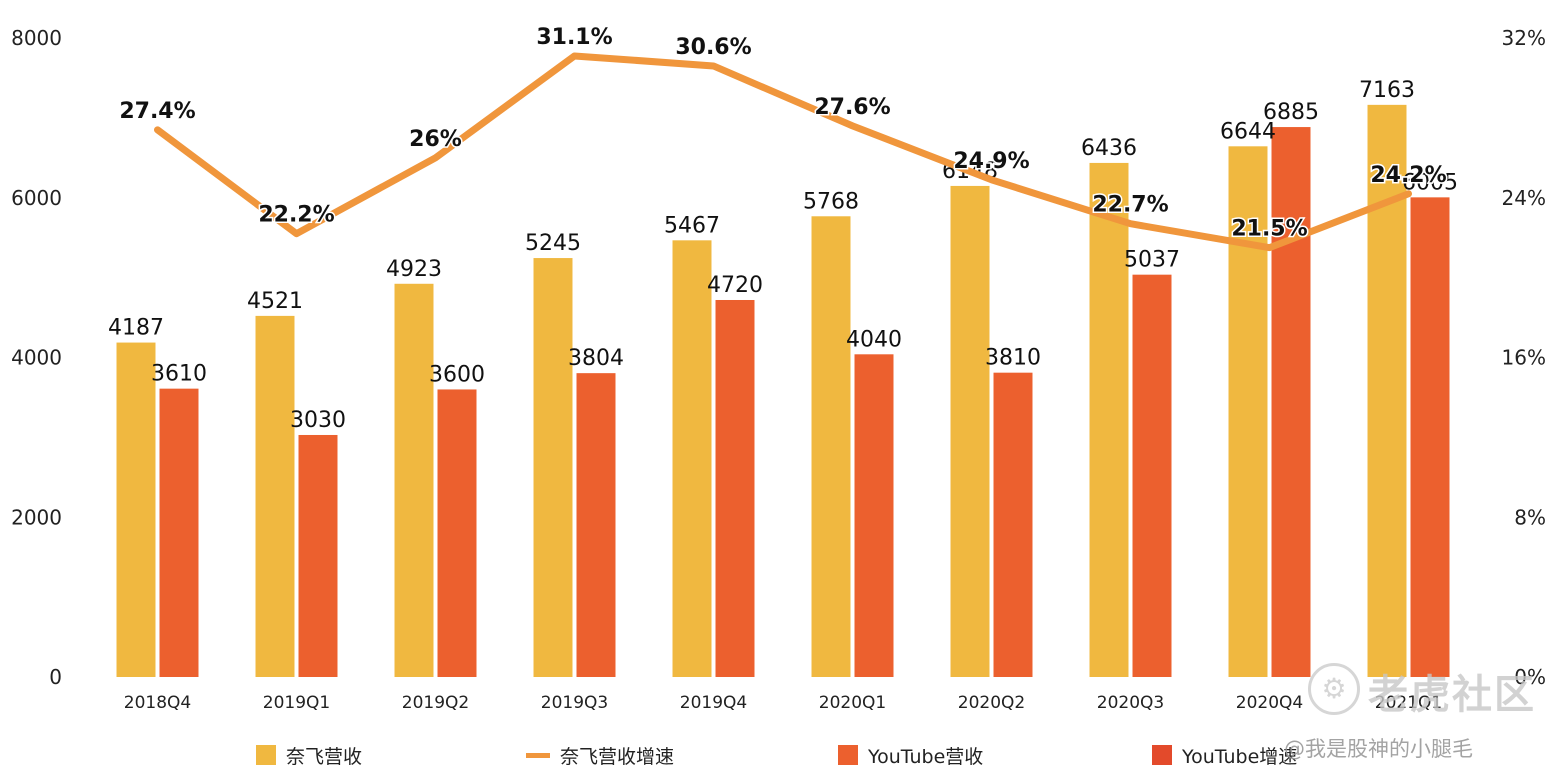  Describe the element at coordinates (1248, 131) in the screenshot. I see `bar-data-label: 6644` at that location.